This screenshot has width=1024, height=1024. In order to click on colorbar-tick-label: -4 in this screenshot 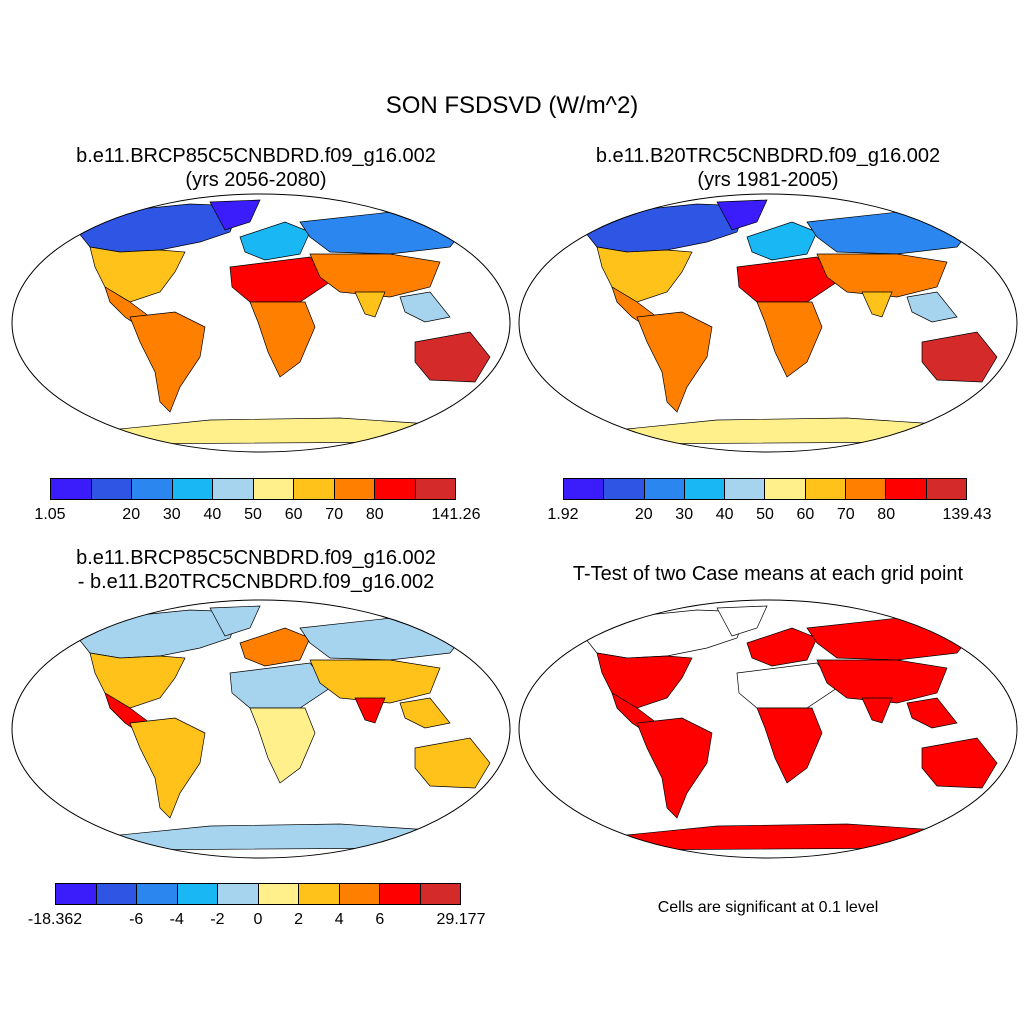, I will do `click(176, 919)`.